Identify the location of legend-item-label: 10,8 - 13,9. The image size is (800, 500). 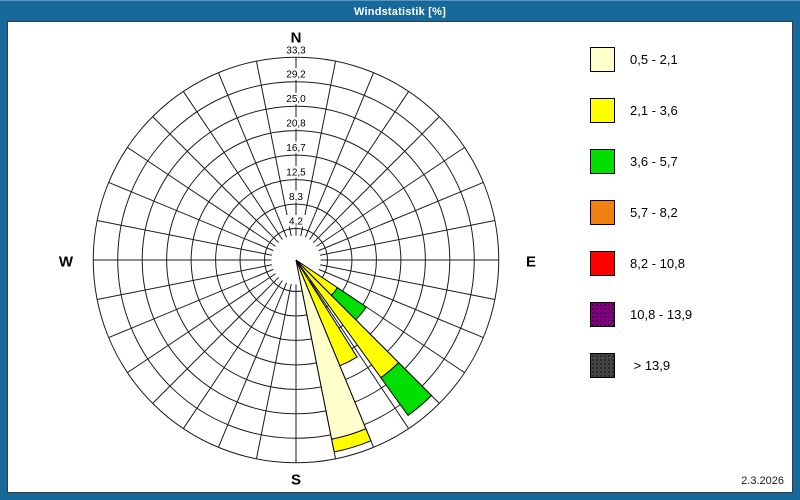
(661, 314).